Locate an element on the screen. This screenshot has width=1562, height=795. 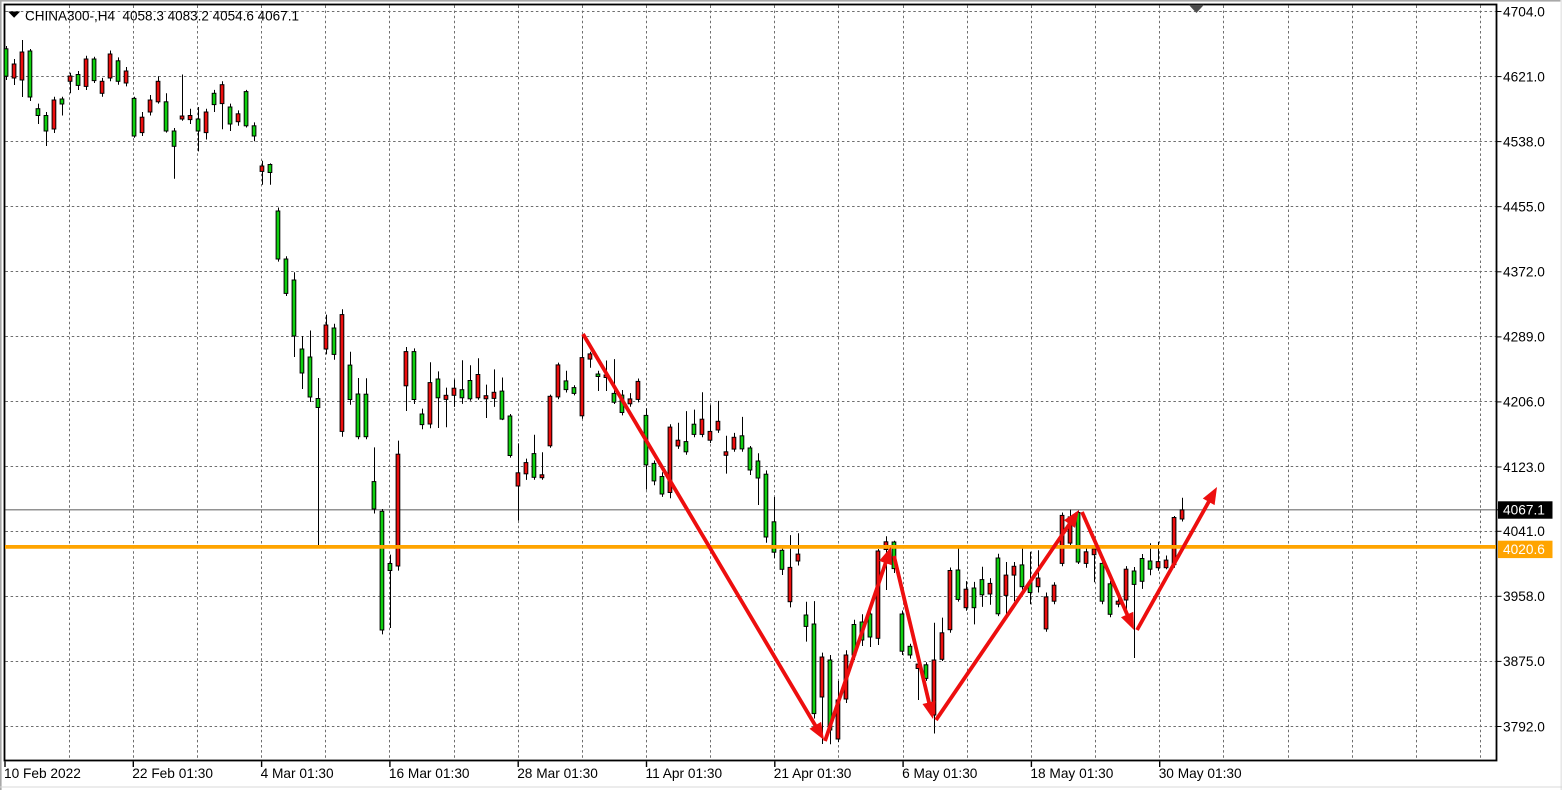
svg-text: 4067.1 is located at coordinates (1524, 510).